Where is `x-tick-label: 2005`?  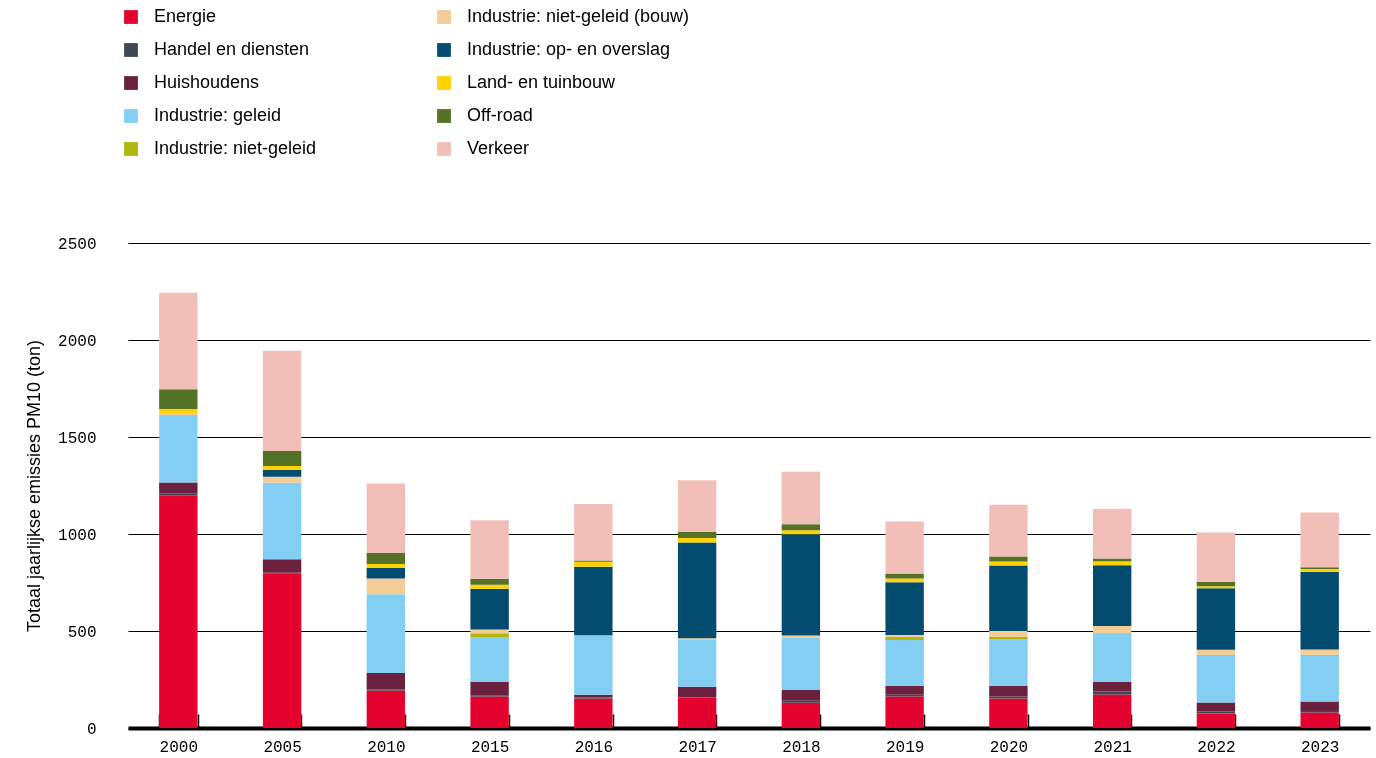 x-tick-label: 2005 is located at coordinates (282, 747).